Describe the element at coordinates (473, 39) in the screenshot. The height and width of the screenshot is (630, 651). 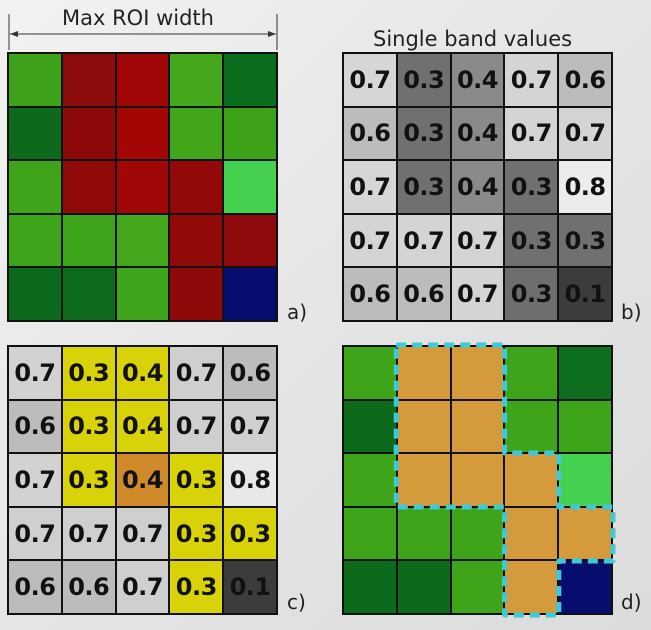
I see `single-band-values-title: Single band values` at that location.